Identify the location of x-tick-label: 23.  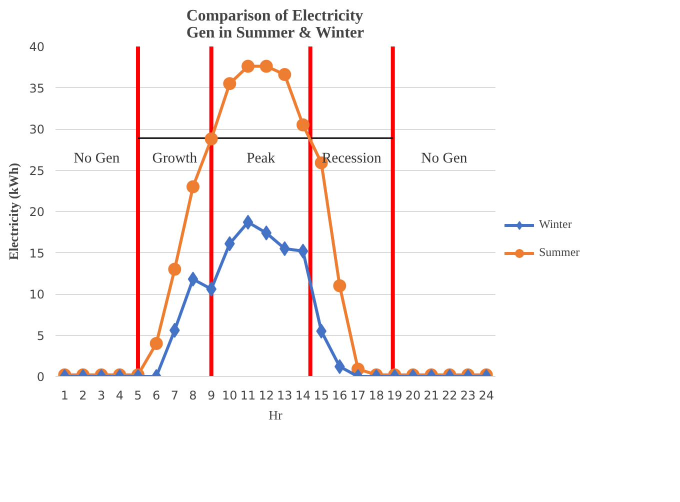
(468, 395).